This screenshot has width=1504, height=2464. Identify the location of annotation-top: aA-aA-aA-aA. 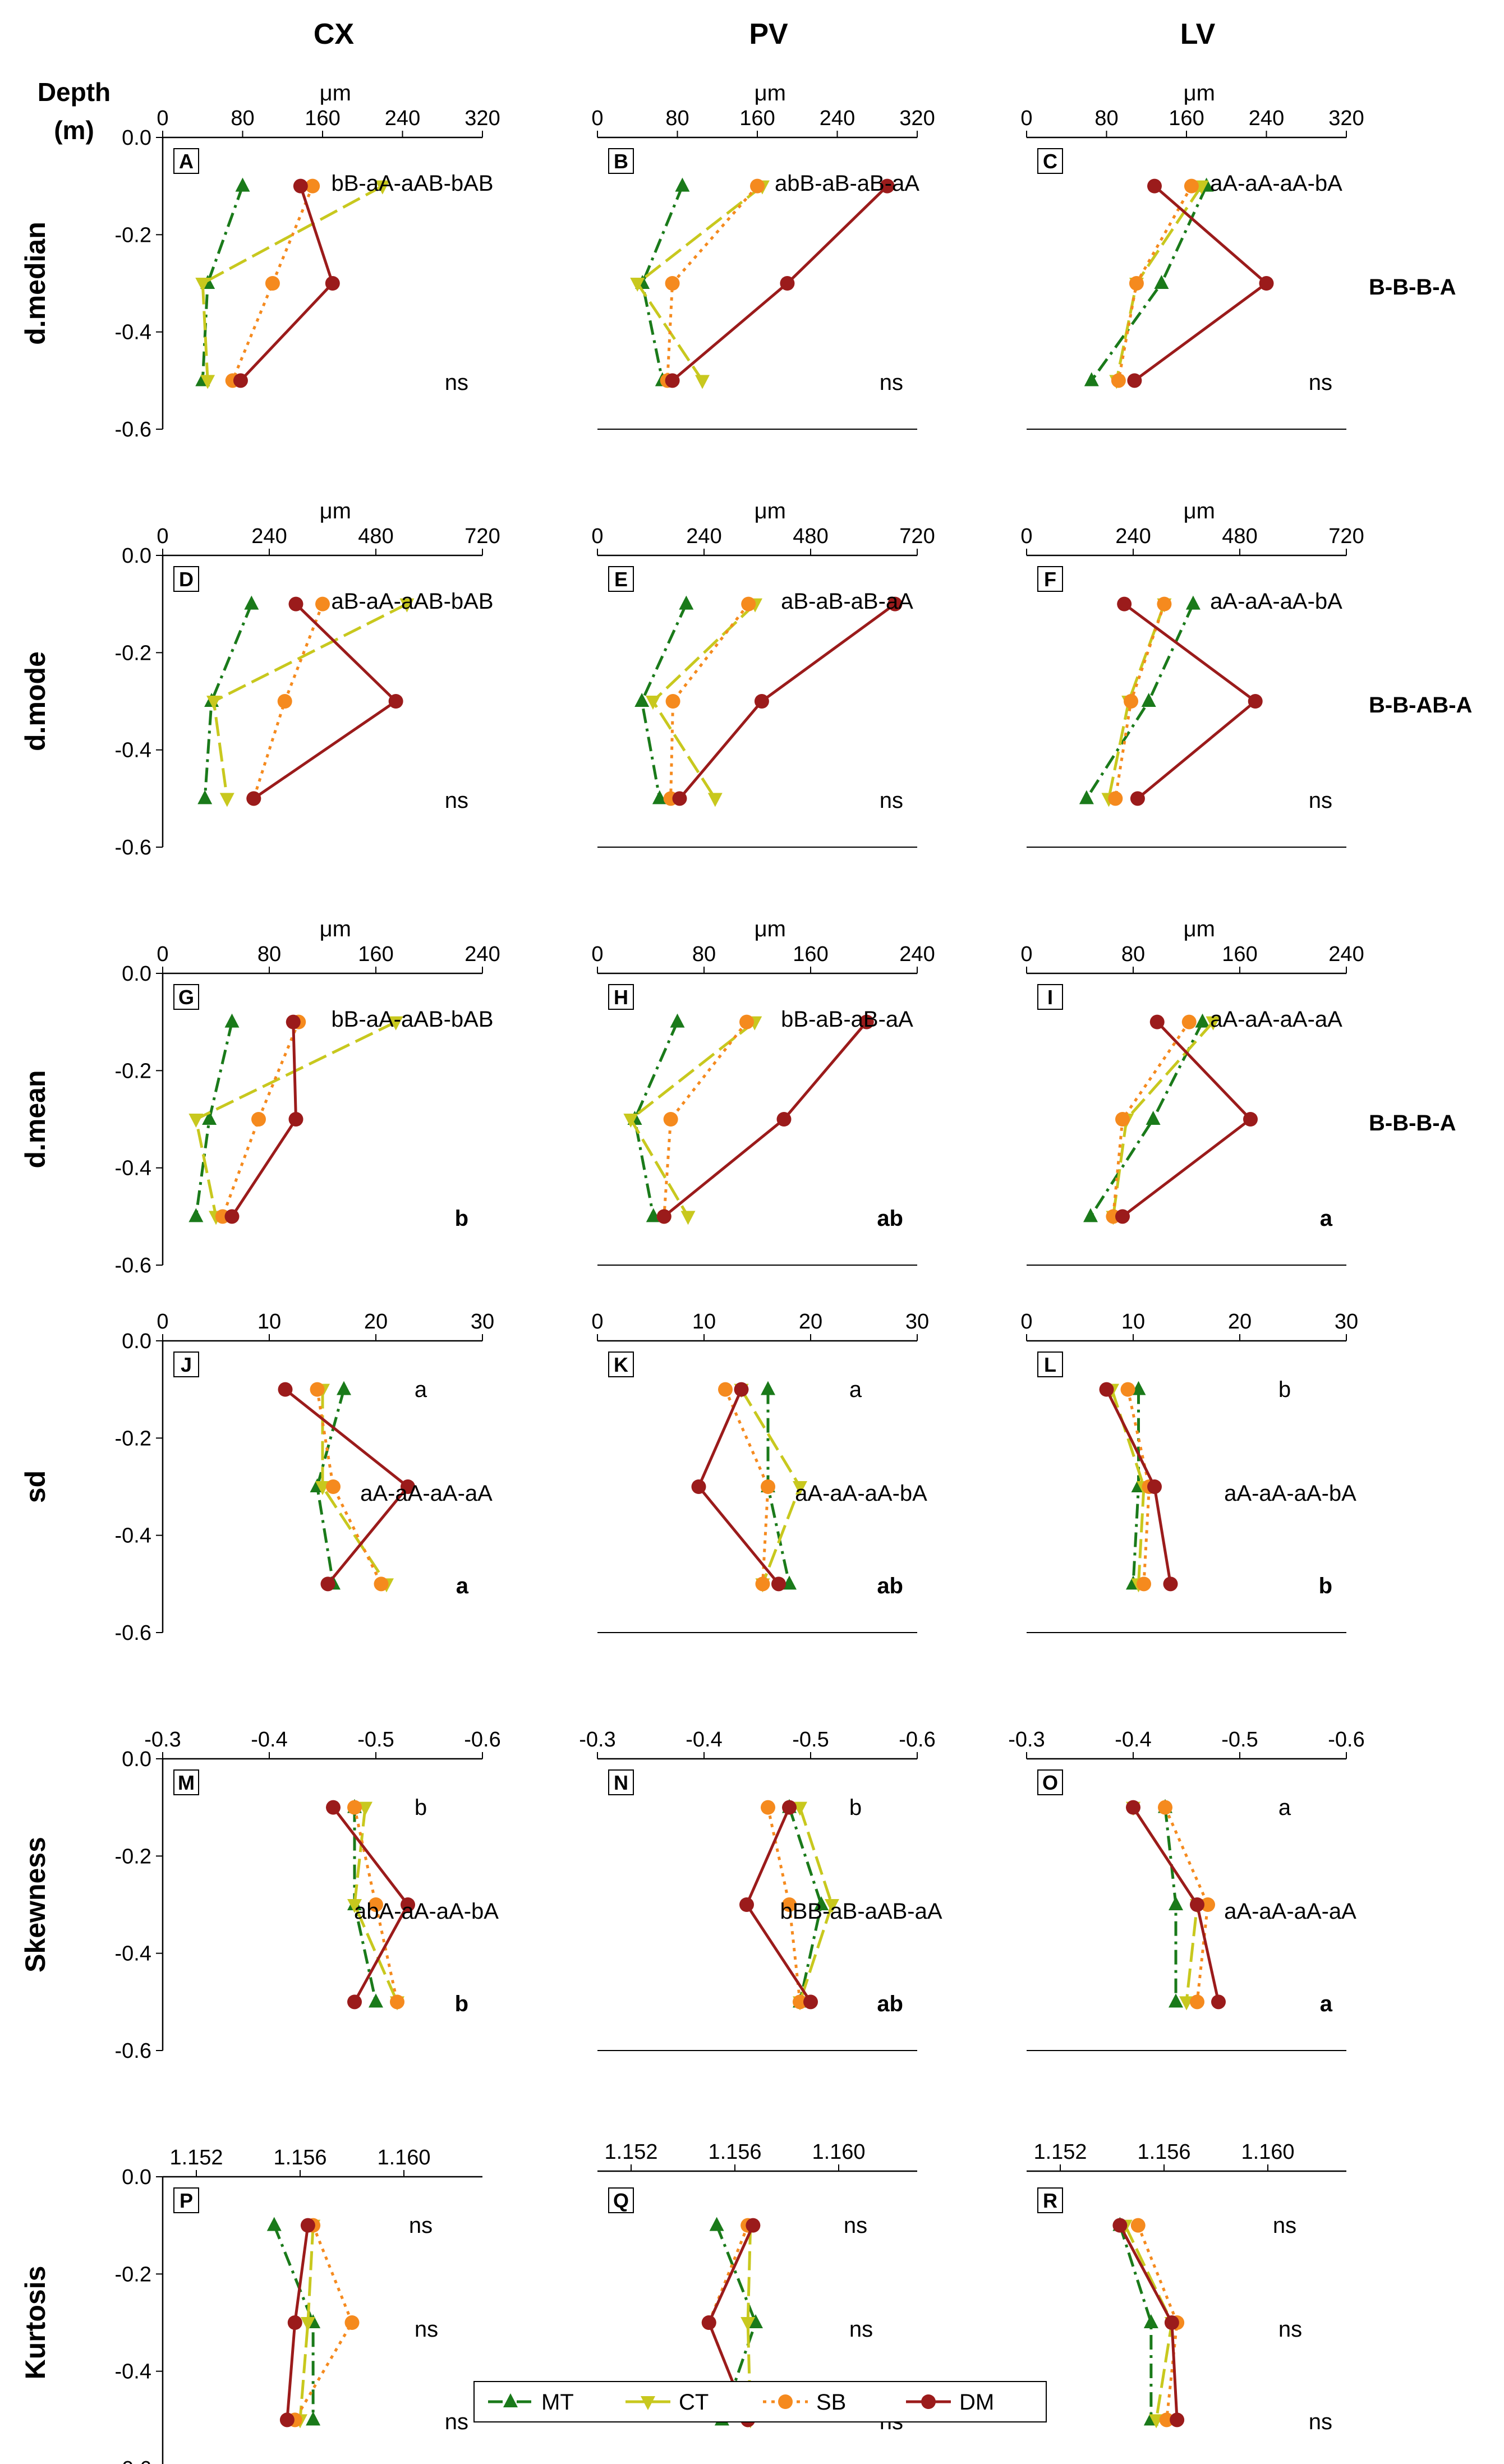
(1276, 1020).